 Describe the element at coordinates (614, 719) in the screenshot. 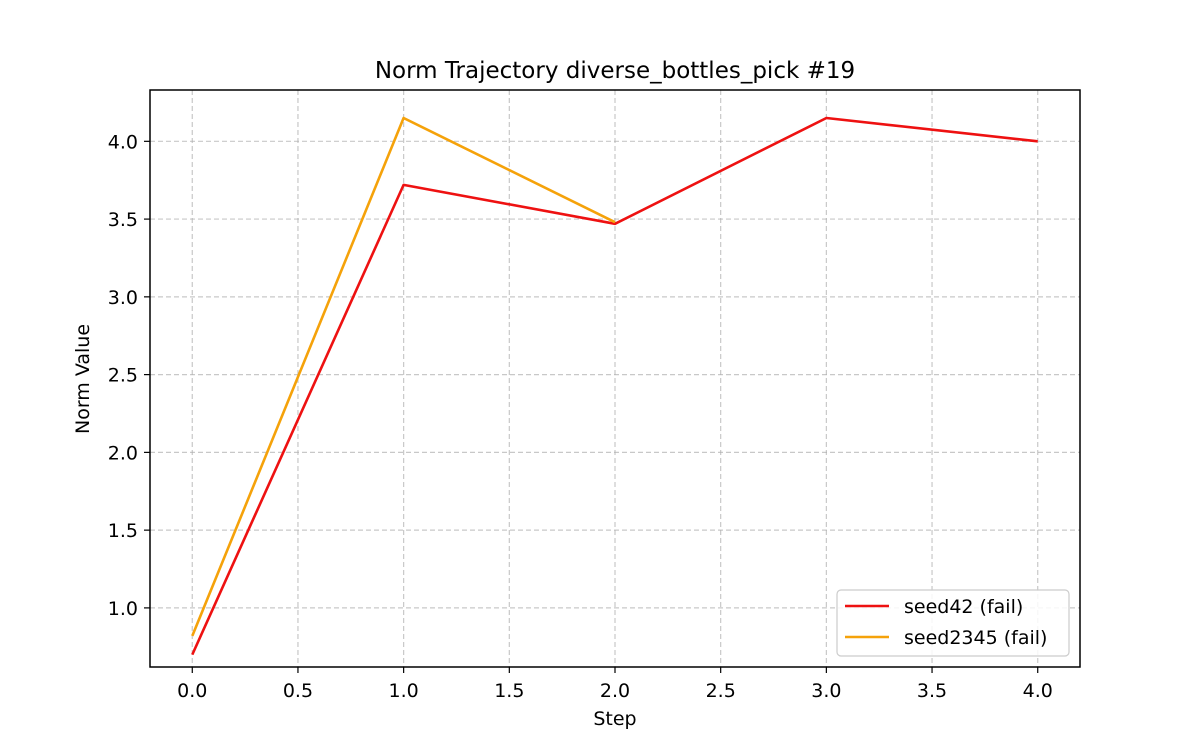

I see `x-axis-label: Step` at that location.